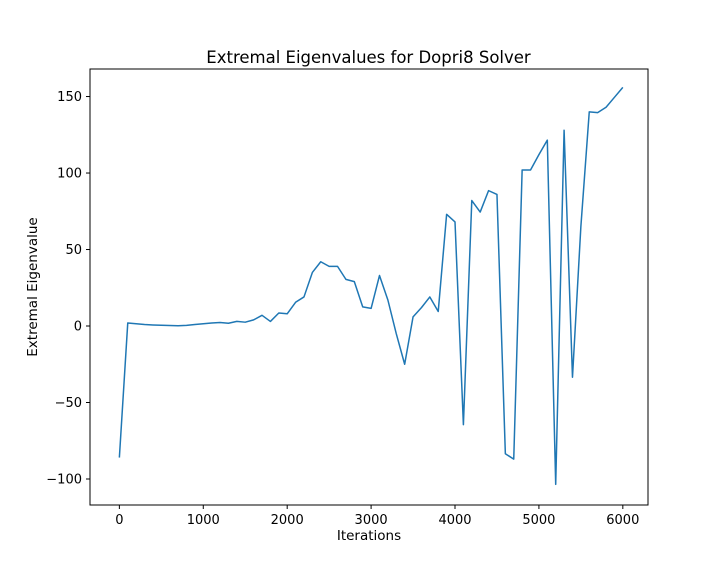 This screenshot has height=576, width=720. Describe the element at coordinates (68, 403) in the screenshot. I see `y-tick-label: −50` at that location.